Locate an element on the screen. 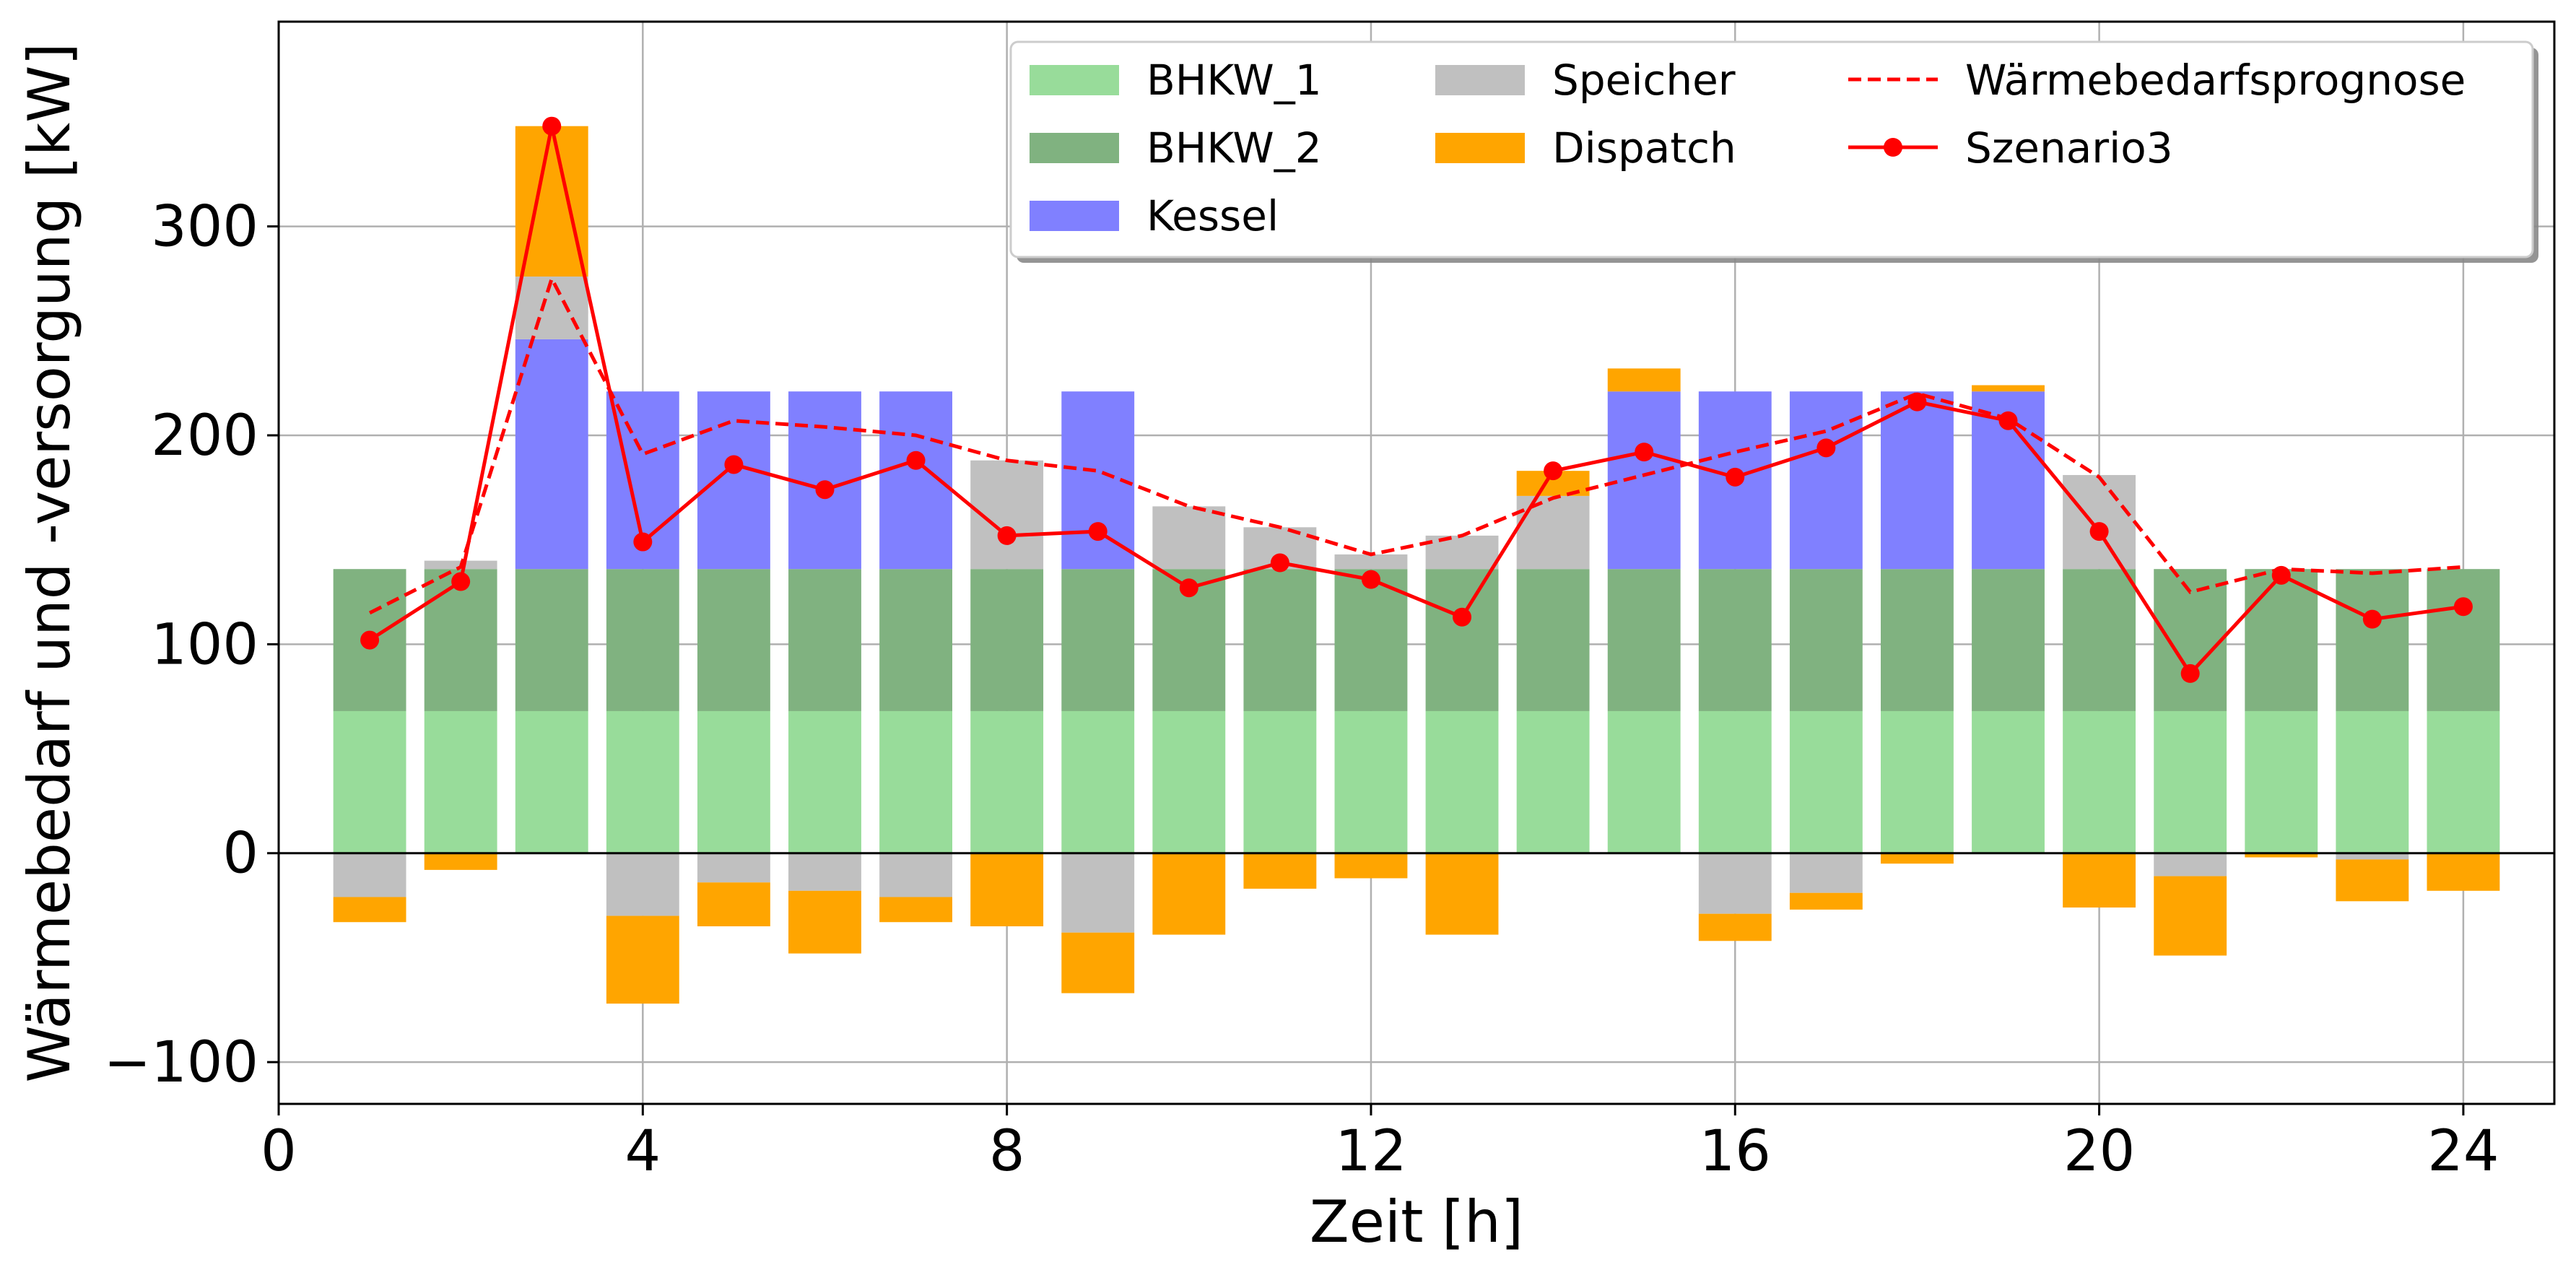  legend-swatch-dispatch is located at coordinates (1480, 148).